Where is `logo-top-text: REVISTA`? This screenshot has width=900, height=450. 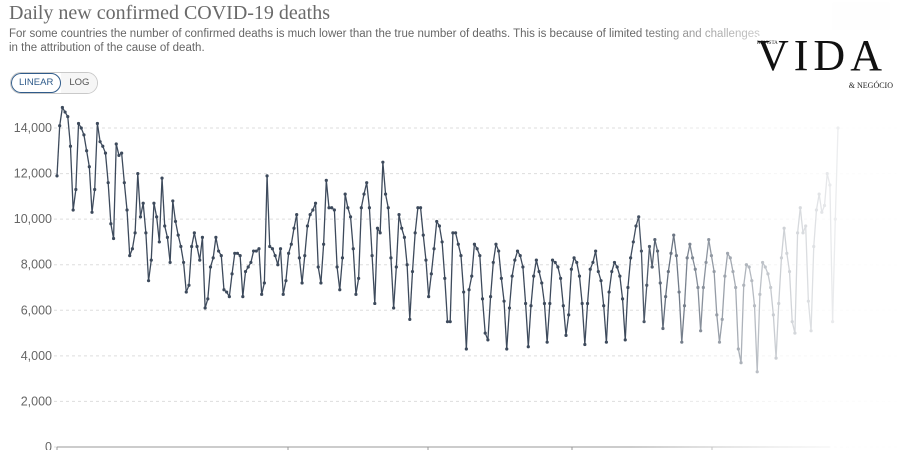
logo-top-text: REVISTA is located at coordinates (767, 43).